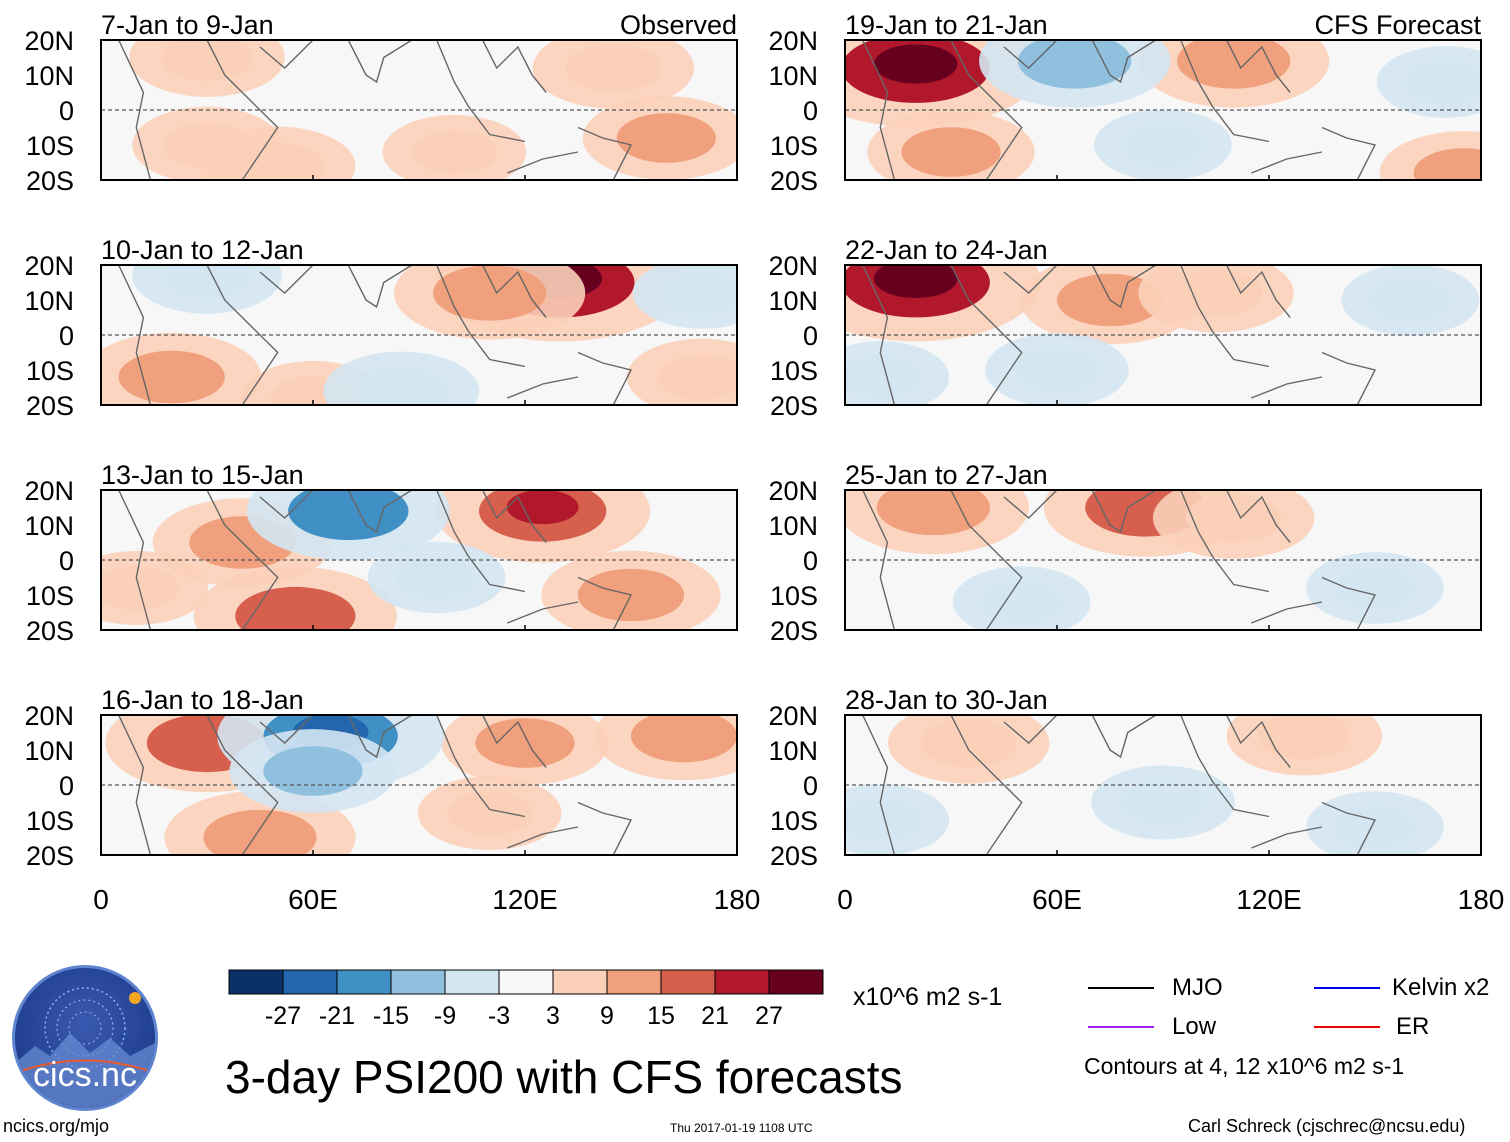 The image size is (1510, 1142). I want to click on chart-title: 3-day PSI200 with CFS forecasts, so click(564, 1077).